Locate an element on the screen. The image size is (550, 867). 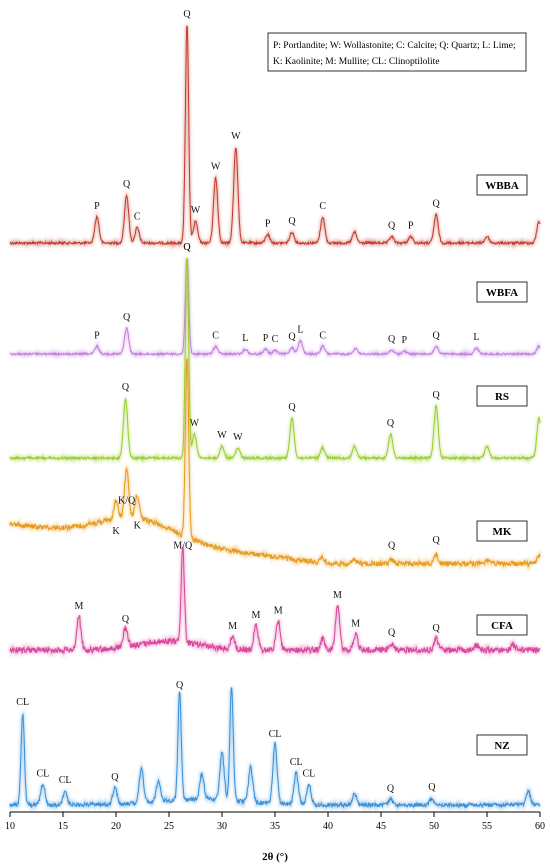
sample-label: RS is located at coordinates (502, 397).